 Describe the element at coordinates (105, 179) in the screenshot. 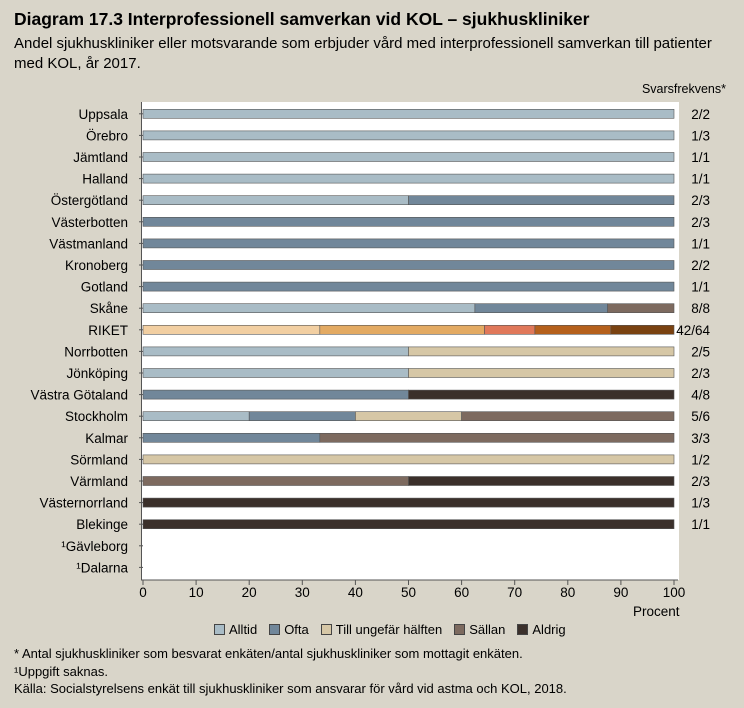

I see `y-label-halland: Halland` at that location.